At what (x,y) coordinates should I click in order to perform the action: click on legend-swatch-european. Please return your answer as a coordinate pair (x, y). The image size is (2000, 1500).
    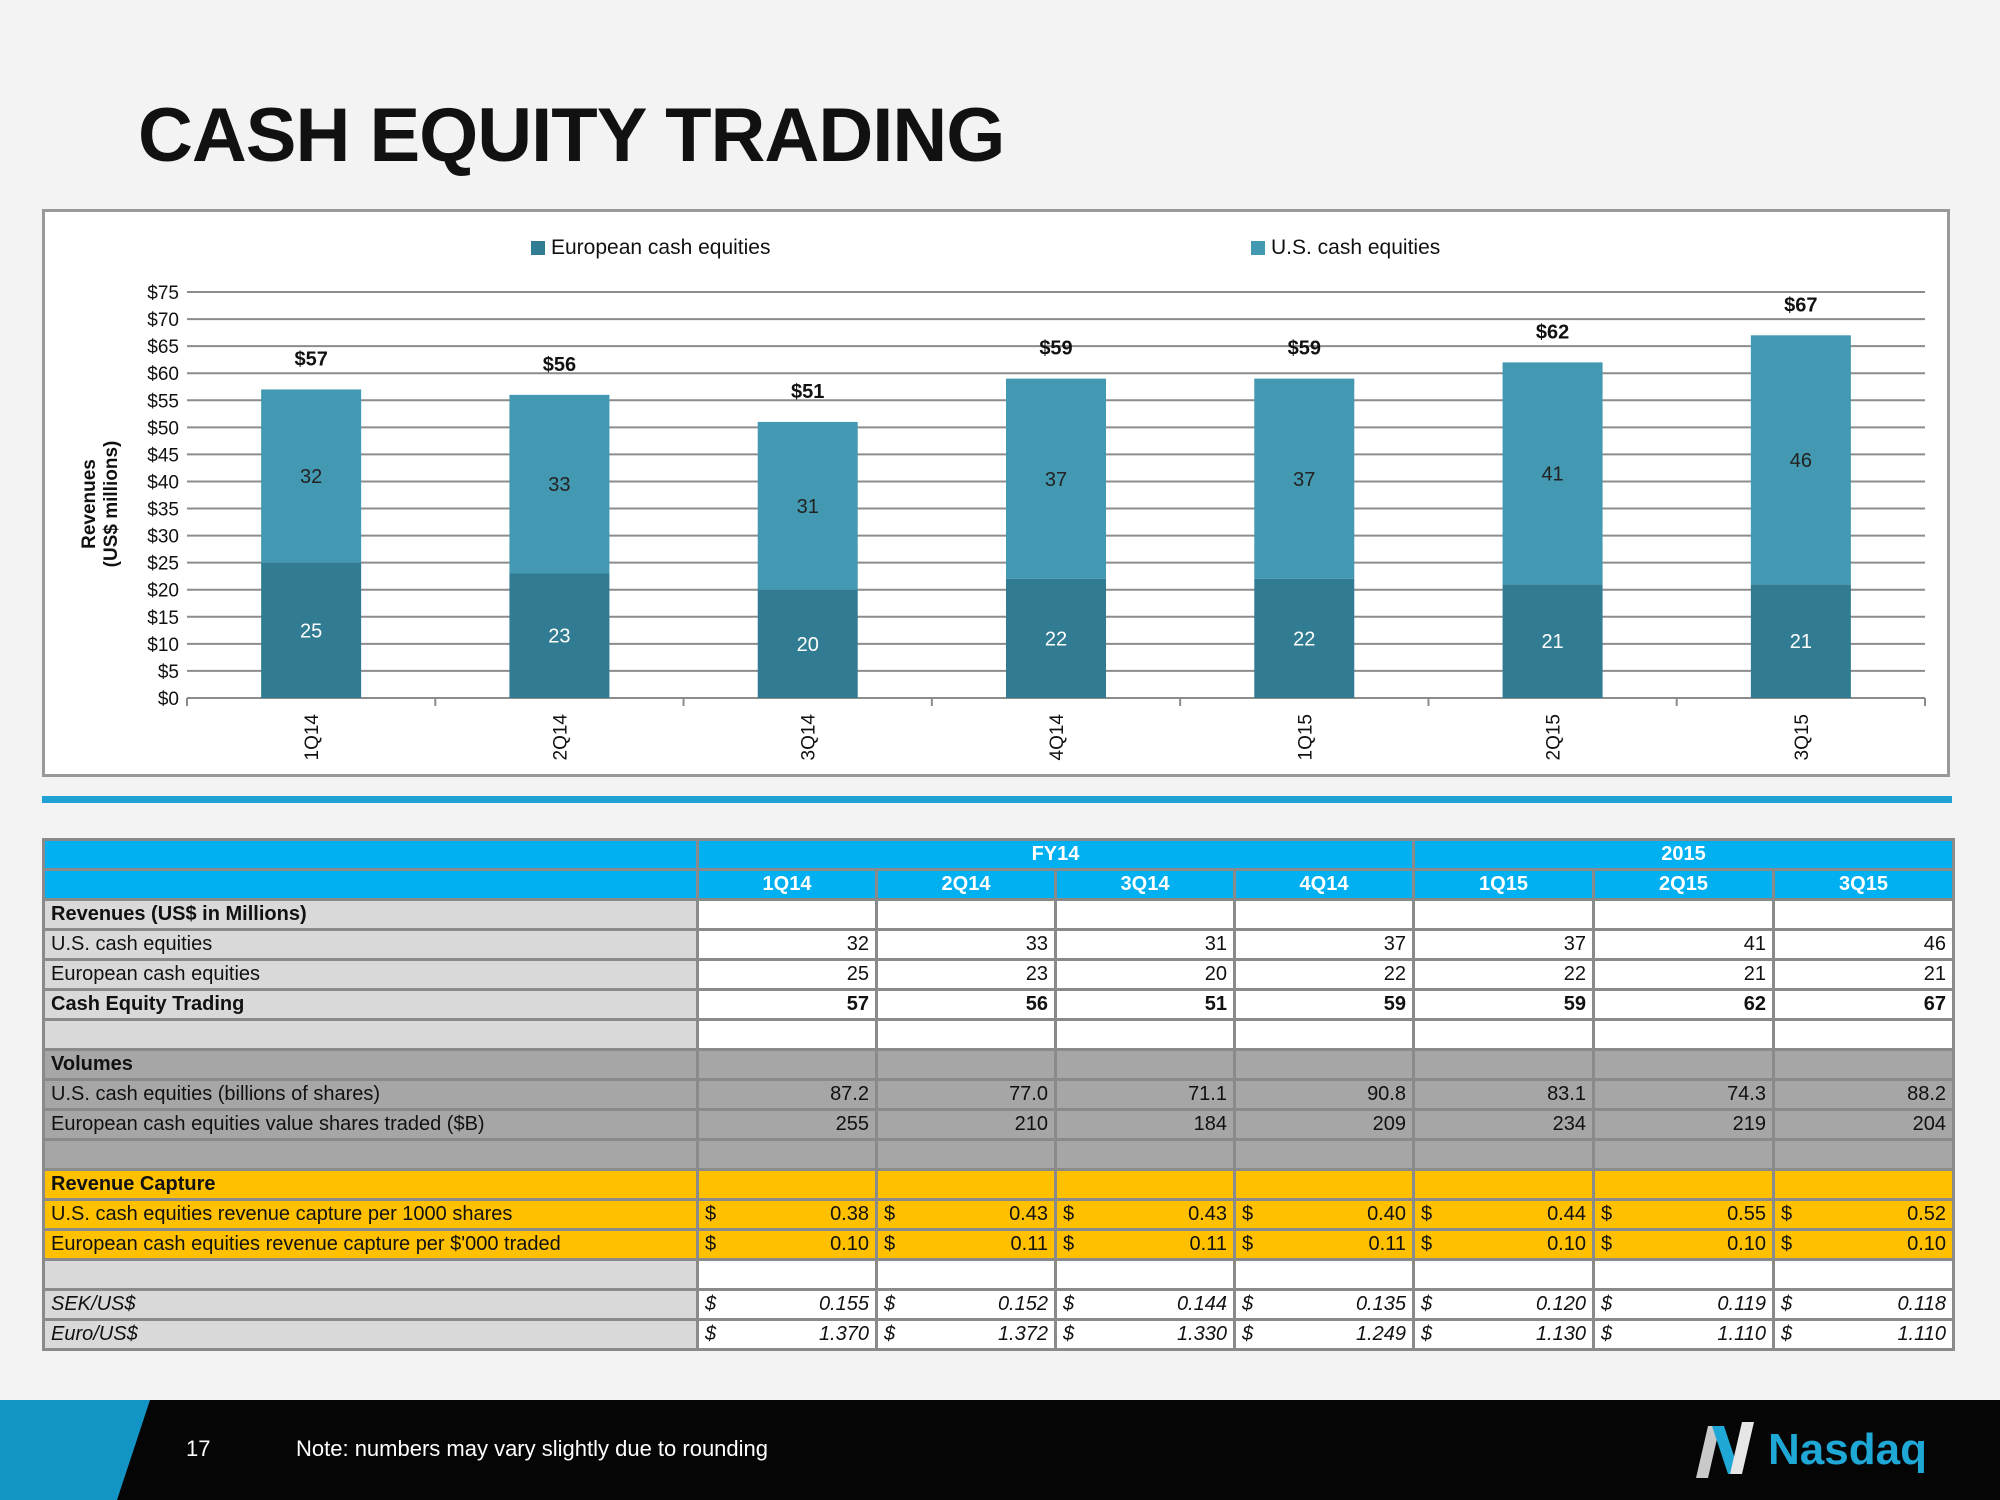
    Looking at the image, I should click on (538, 248).